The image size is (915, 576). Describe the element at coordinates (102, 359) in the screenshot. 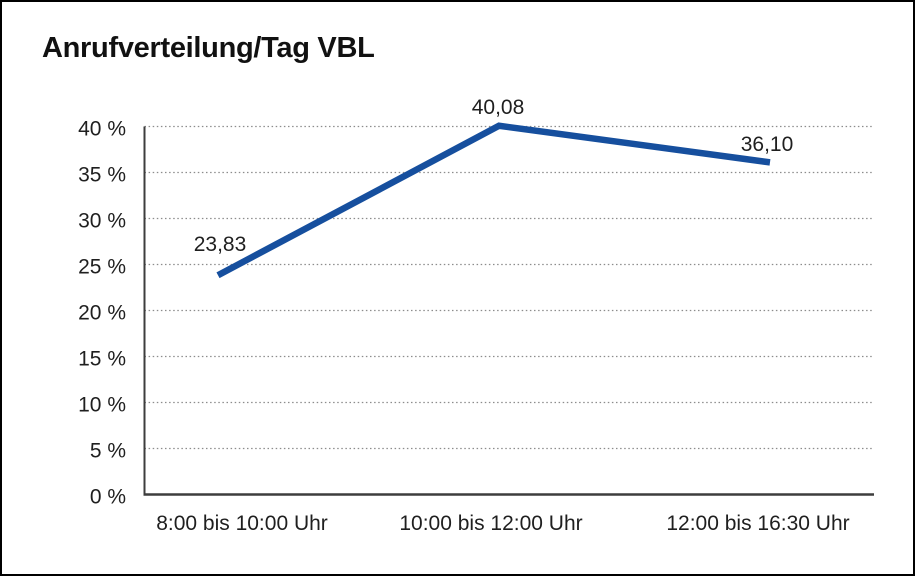

I see `y-tick-label: 15 %` at that location.